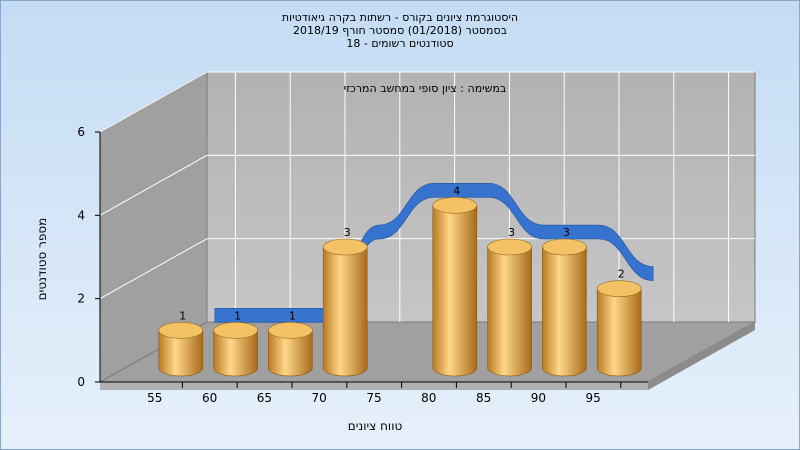 The height and width of the screenshot is (450, 800). What do you see at coordinates (456, 190) in the screenshot?
I see `bar-data-label: 4` at bounding box center [456, 190].